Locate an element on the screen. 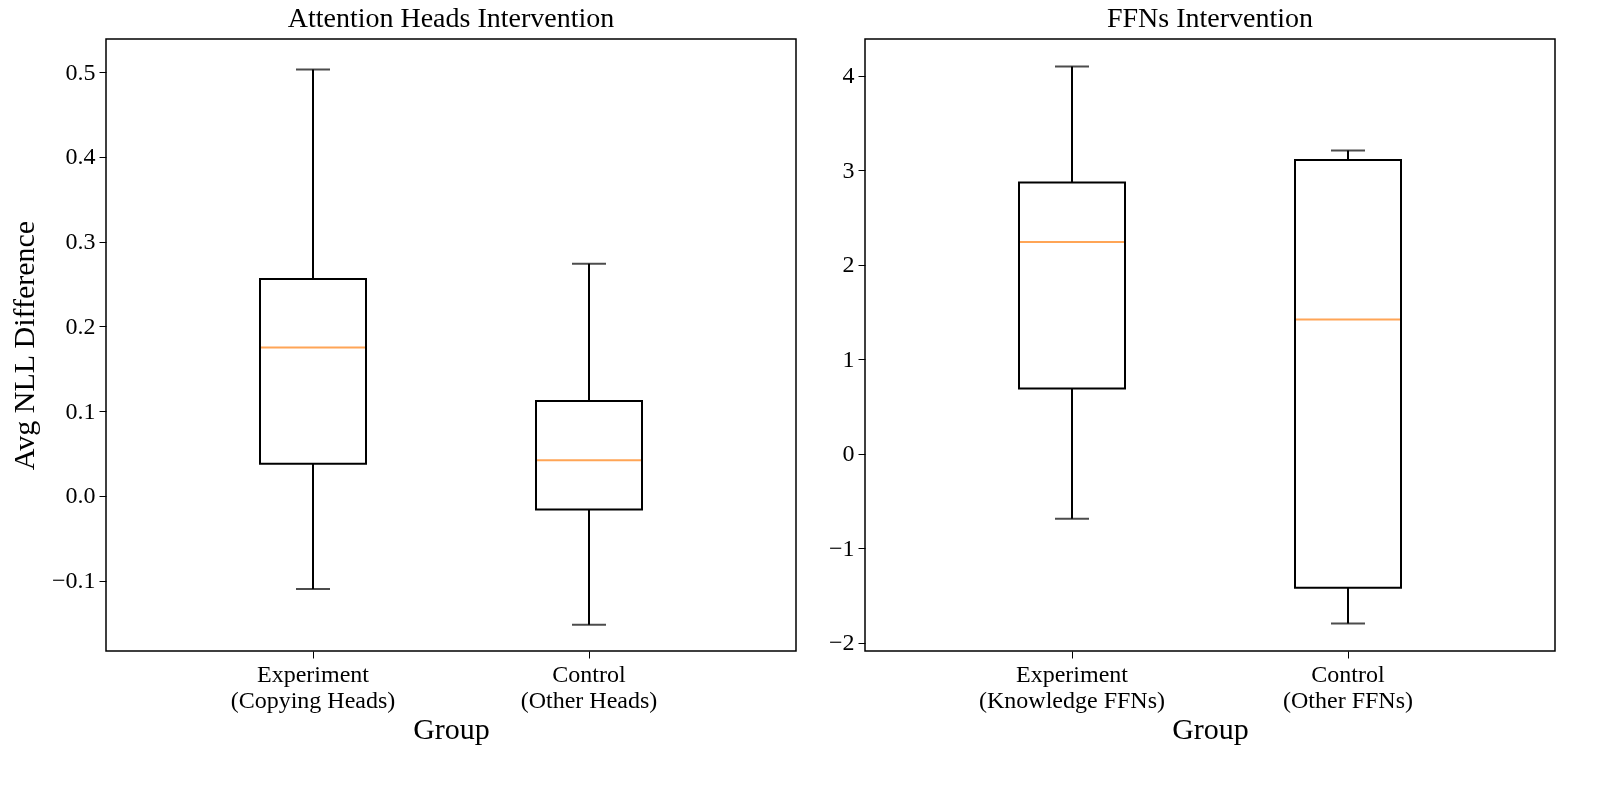  y-tick-label: 4 is located at coordinates (848, 75).